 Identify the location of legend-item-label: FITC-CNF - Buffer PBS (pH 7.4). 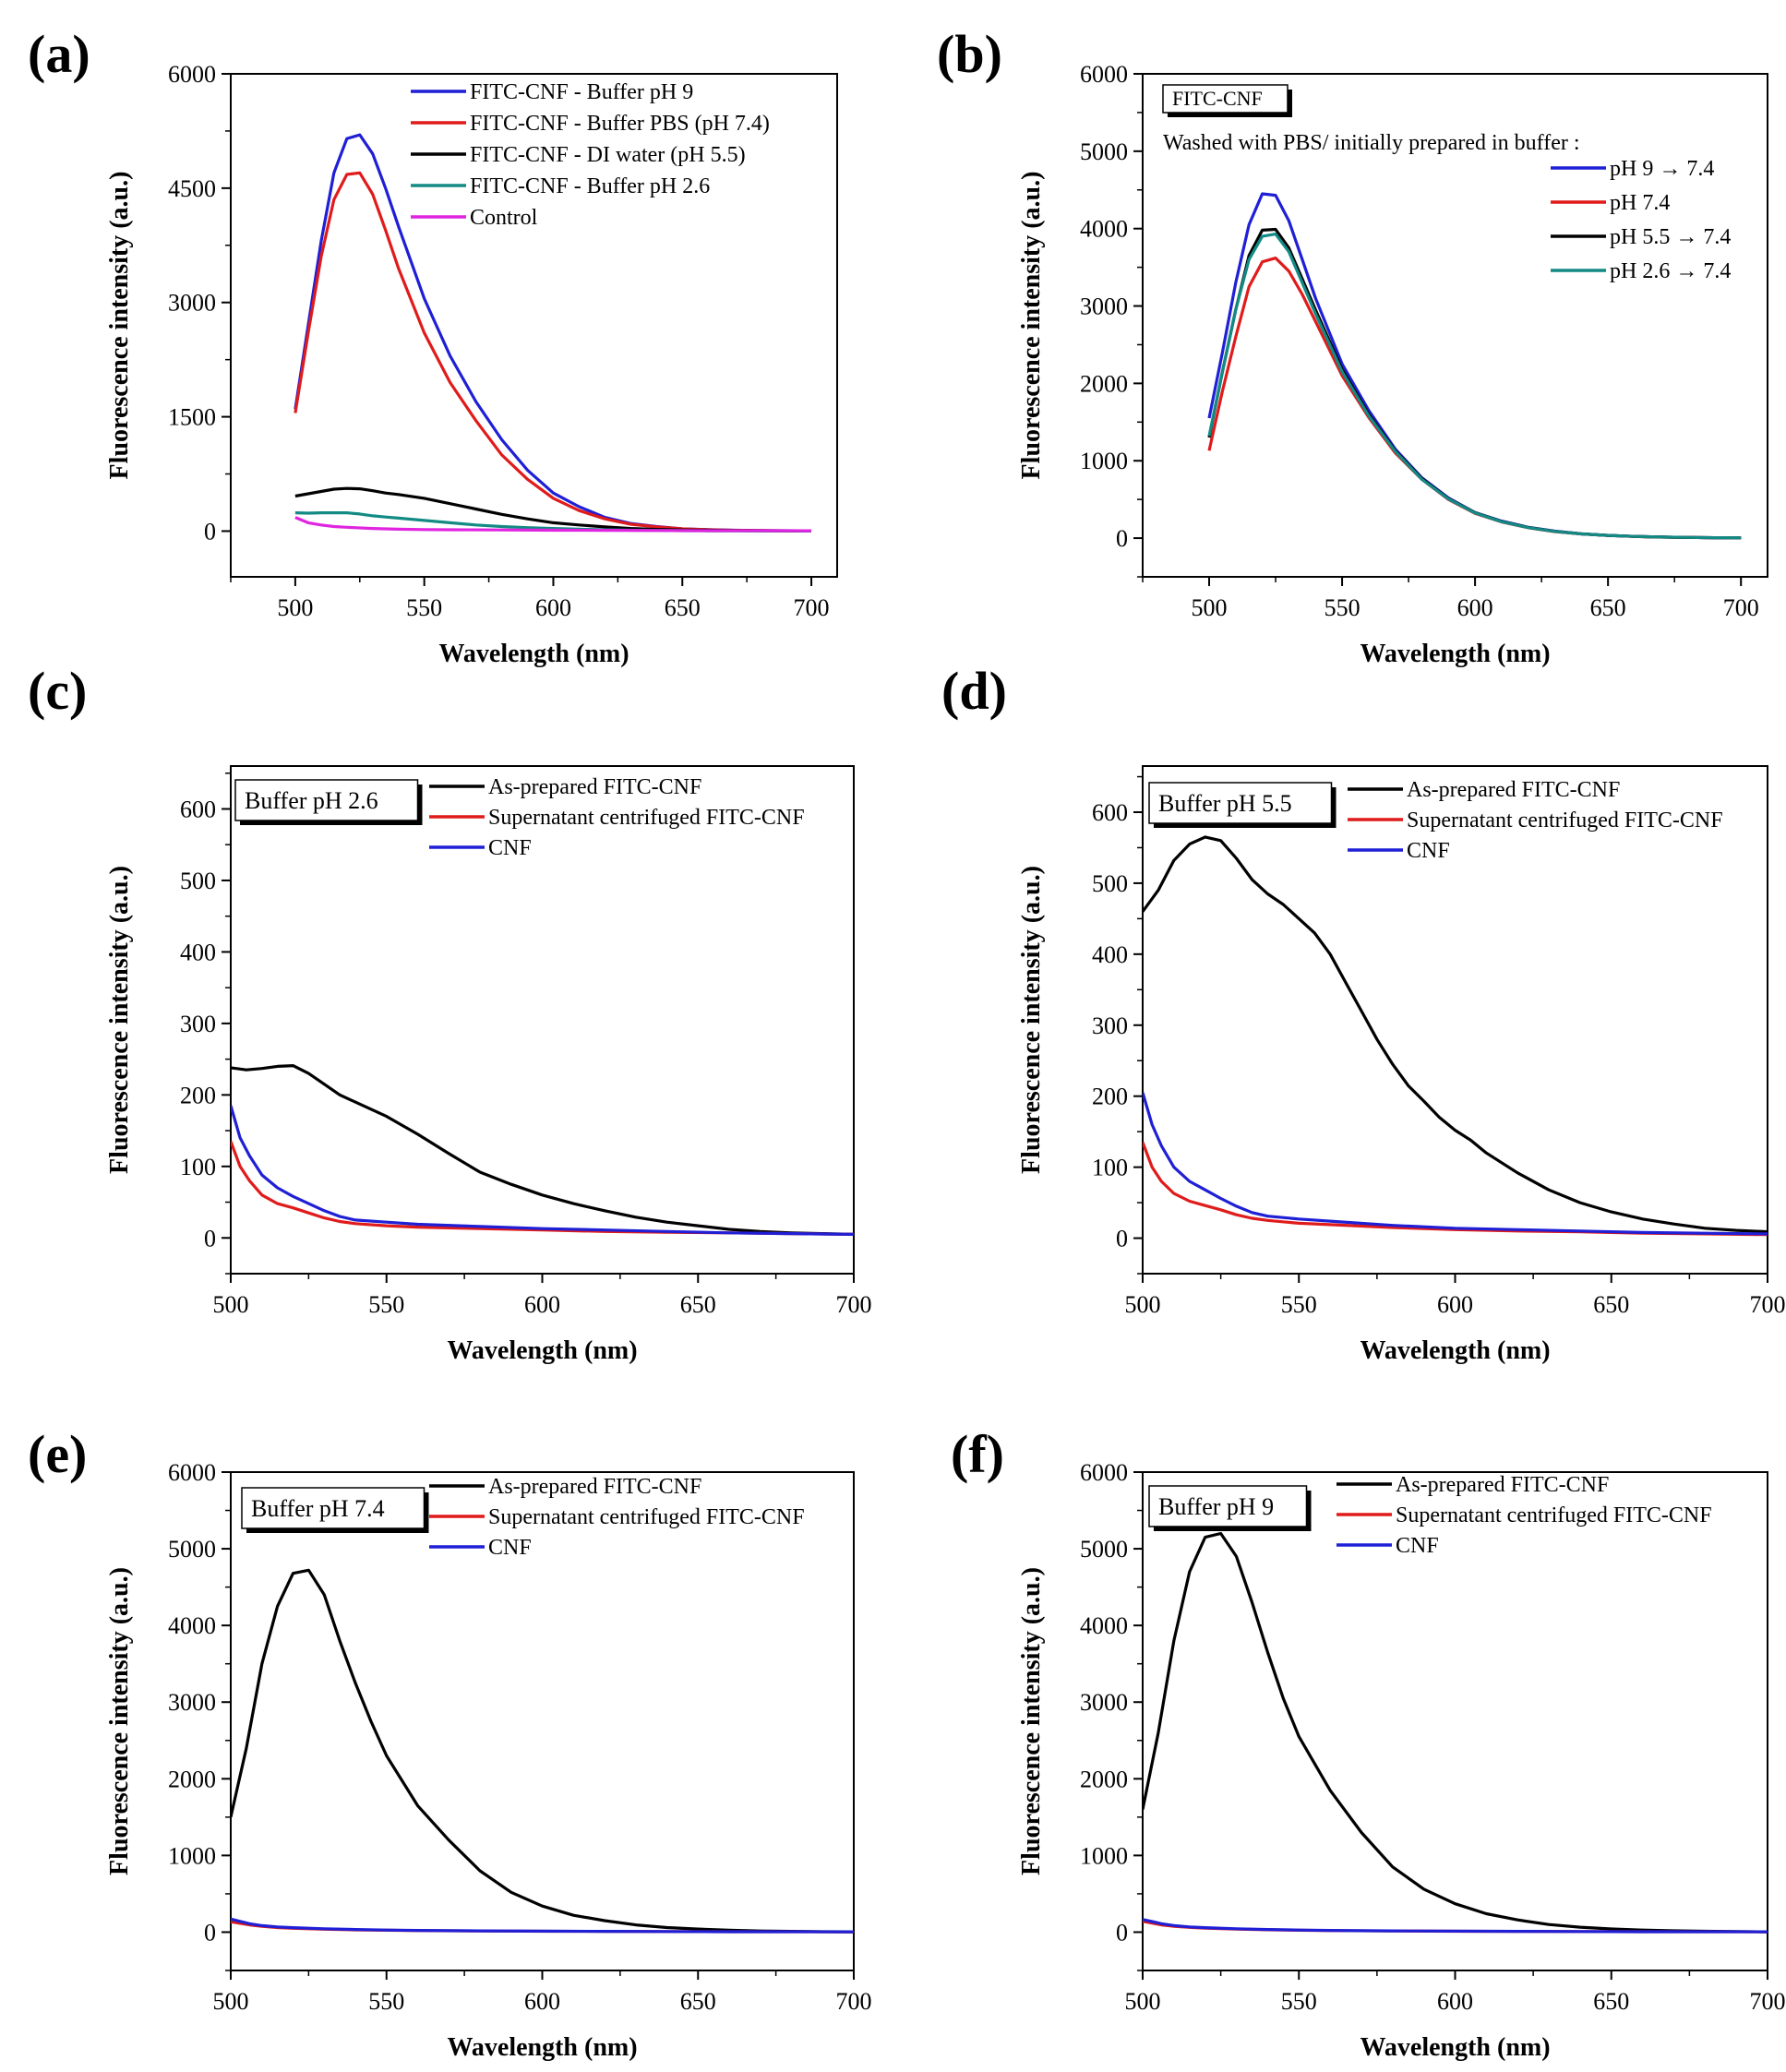
(620, 124).